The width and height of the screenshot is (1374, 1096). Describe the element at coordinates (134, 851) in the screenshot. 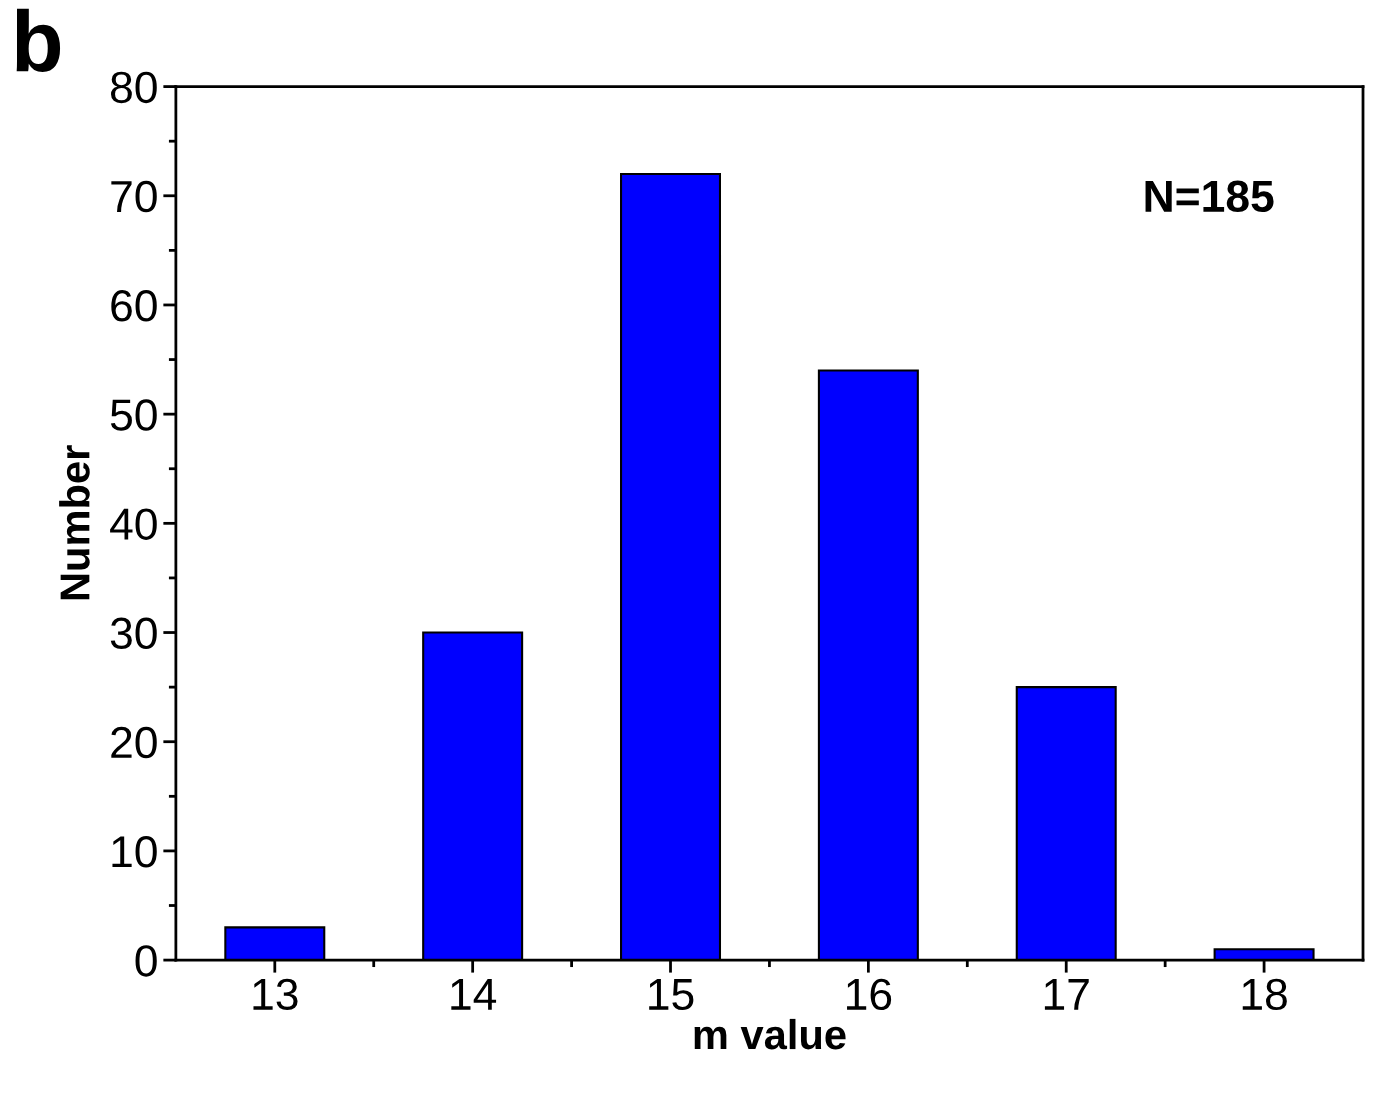

I see `y-tick-label: 10` at that location.